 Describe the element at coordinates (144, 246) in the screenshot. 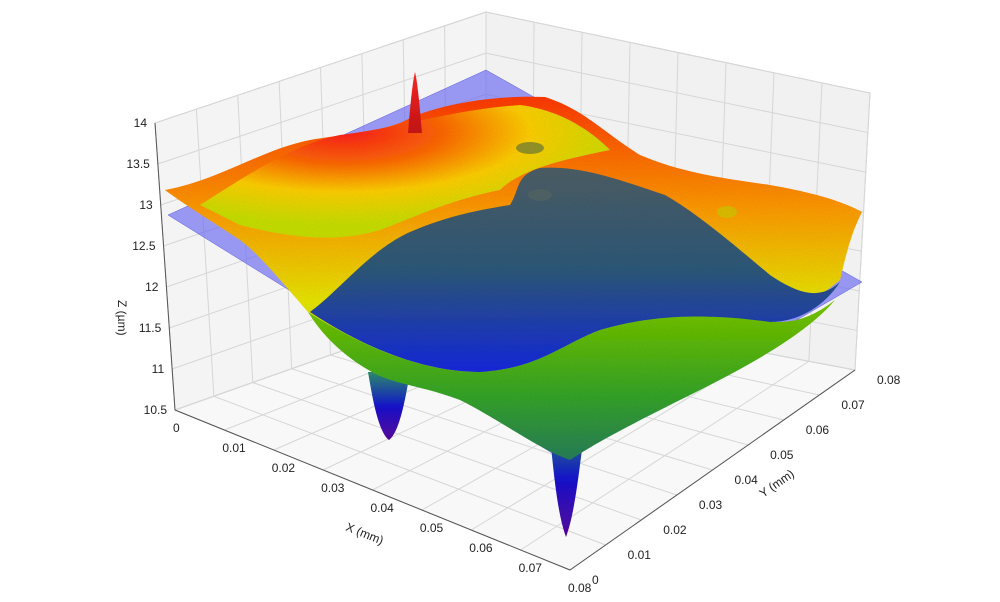

I see `z-tick-label: 12.5` at that location.